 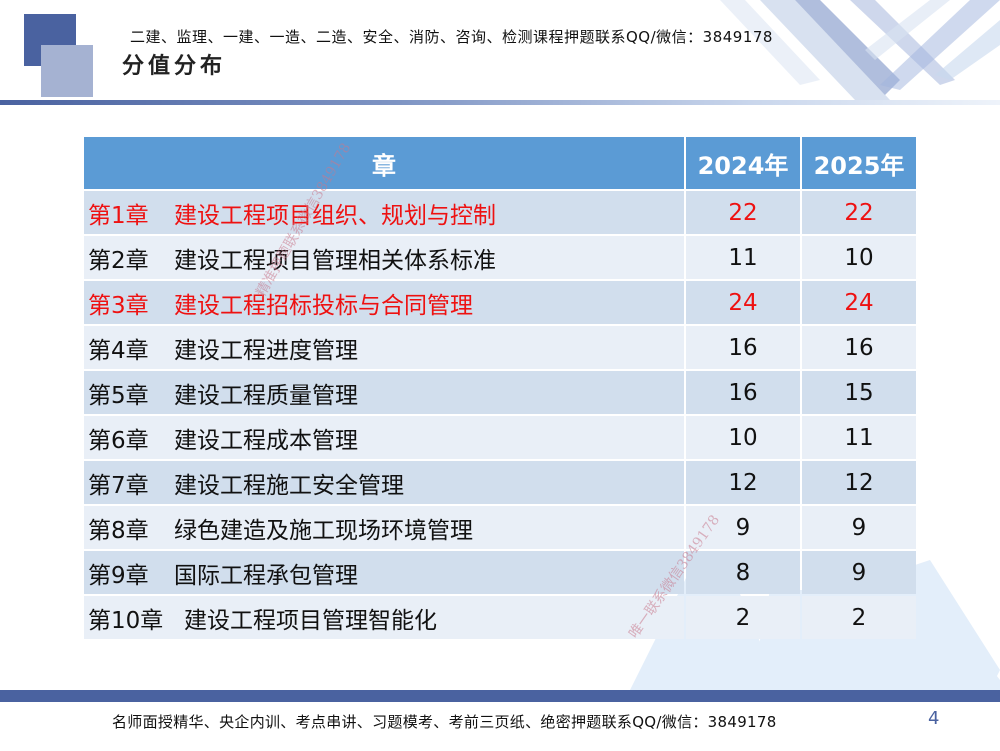 I want to click on table-row: 第1章 建设工程项目组织、规划与控制 22 22, so click(x=500, y=212).